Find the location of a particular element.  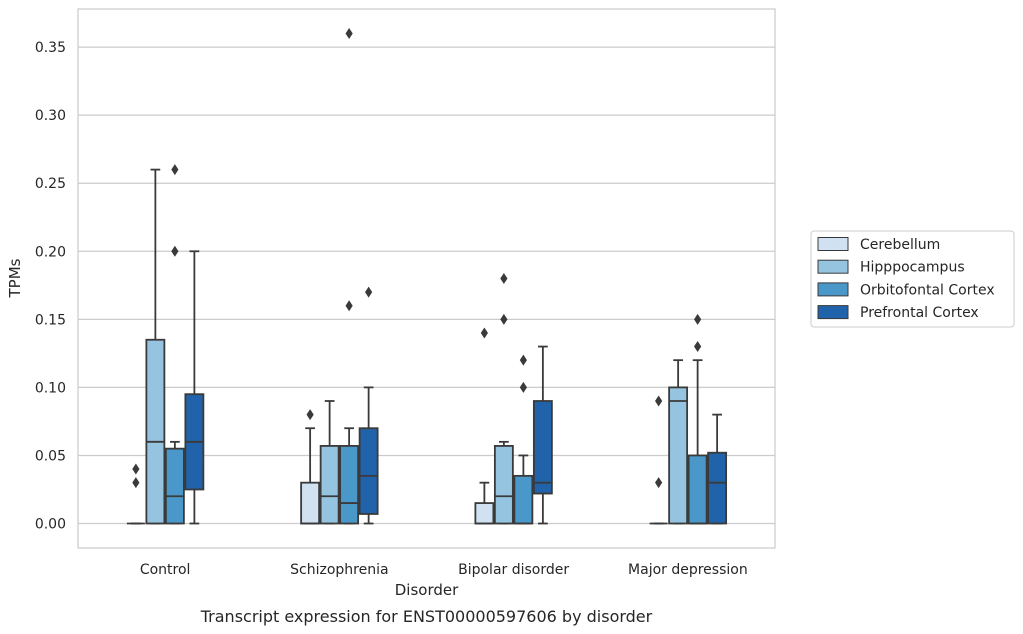

legend-label: Orbitofontal Cortex is located at coordinates (927, 290).